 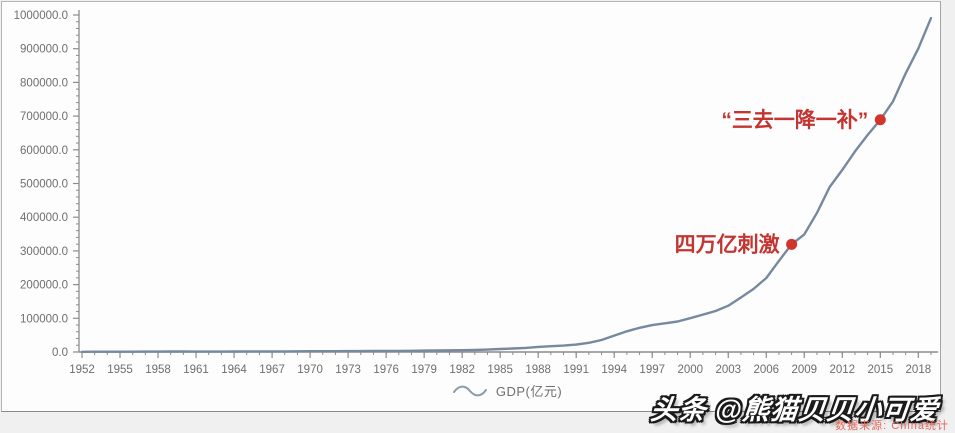 I want to click on x-tick-label: 2012, so click(x=843, y=370).